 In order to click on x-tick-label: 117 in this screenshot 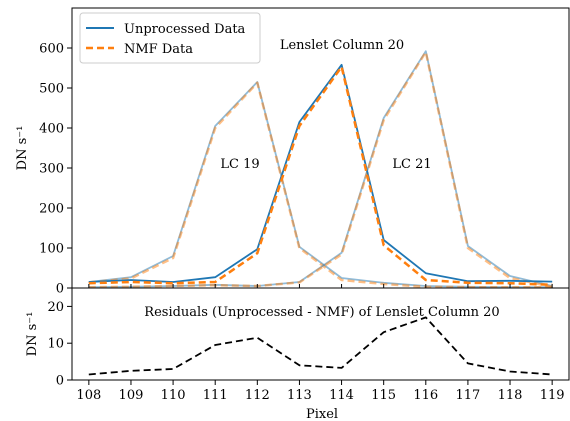, I will do `click(468, 395)`.